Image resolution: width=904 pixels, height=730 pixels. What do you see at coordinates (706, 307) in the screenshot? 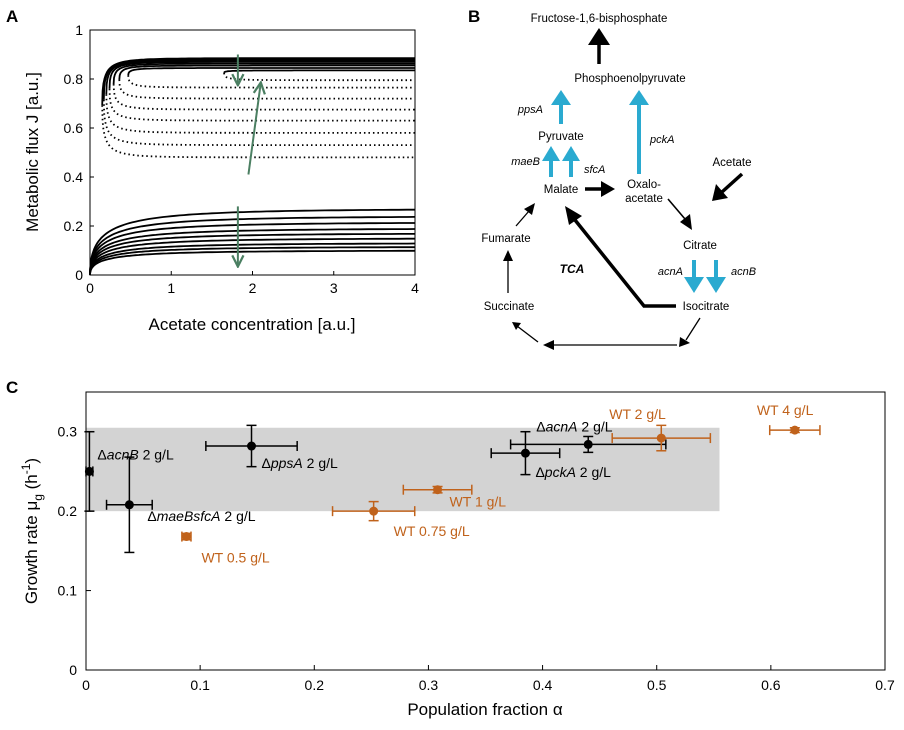
I see `node-isocitrate: Isocitrate` at bounding box center [706, 307].